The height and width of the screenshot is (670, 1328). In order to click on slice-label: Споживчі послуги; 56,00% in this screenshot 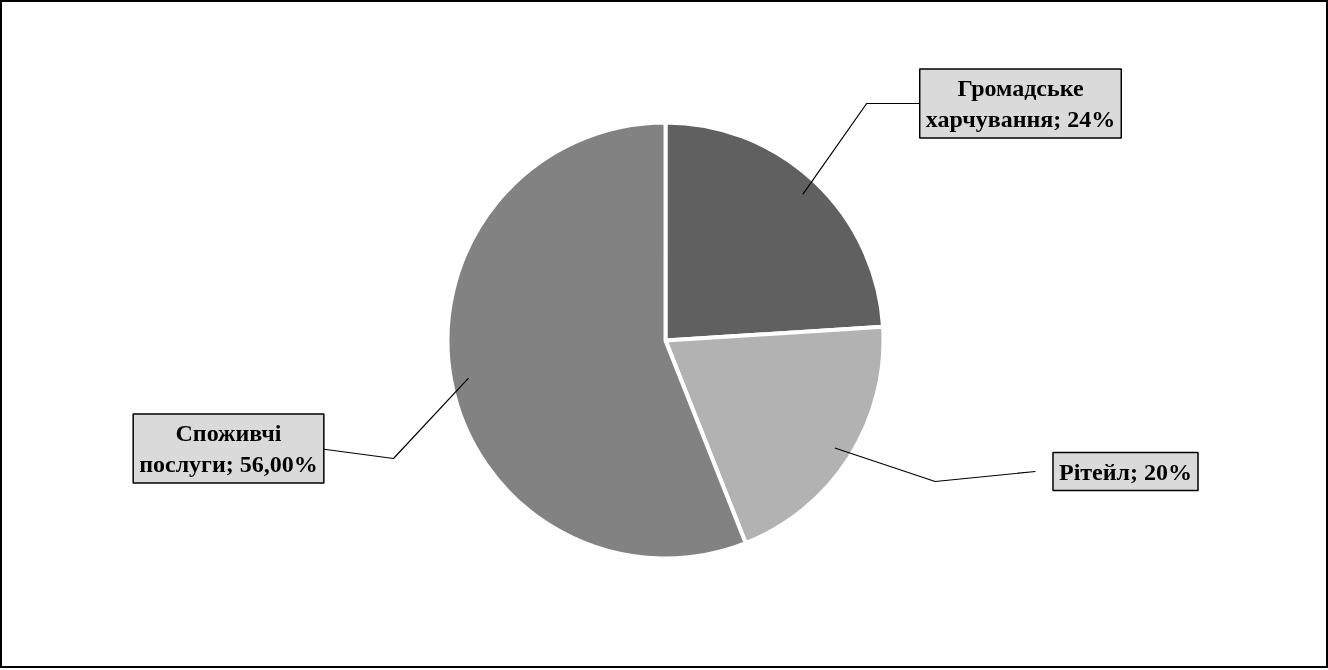, I will do `click(228, 448)`.